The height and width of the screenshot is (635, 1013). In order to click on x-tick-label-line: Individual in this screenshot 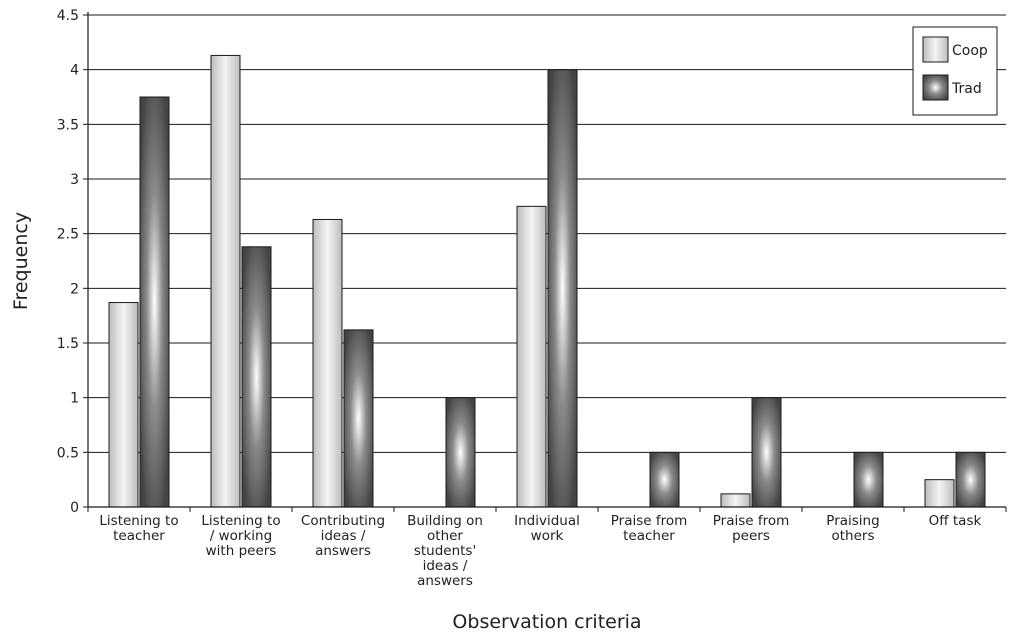, I will do `click(547, 521)`.